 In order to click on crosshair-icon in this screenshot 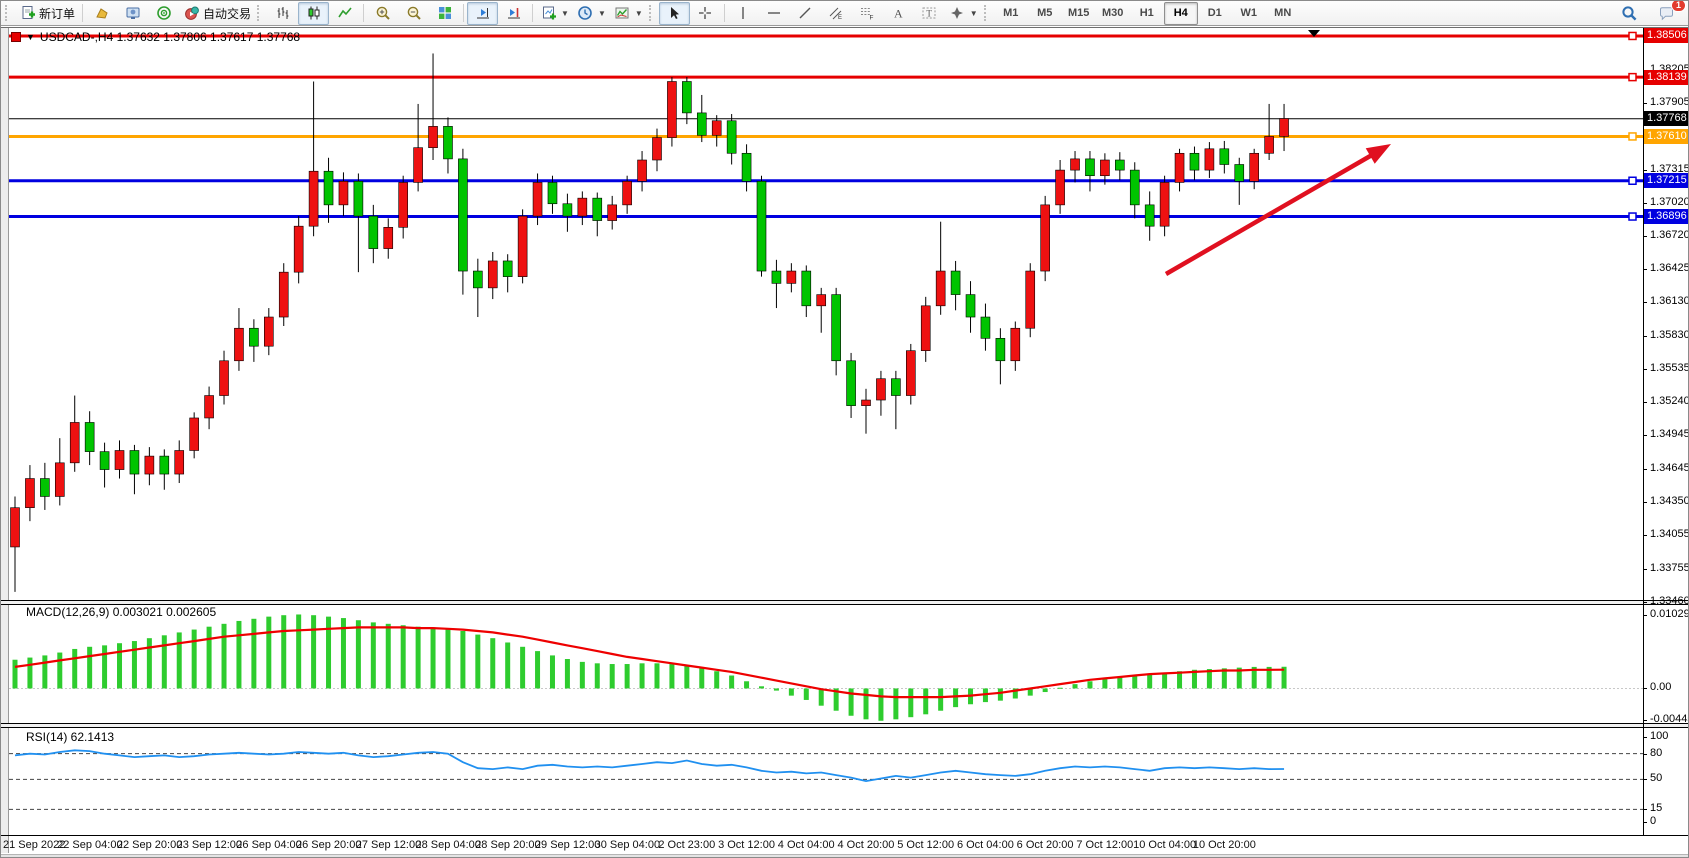, I will do `click(705, 13)`.